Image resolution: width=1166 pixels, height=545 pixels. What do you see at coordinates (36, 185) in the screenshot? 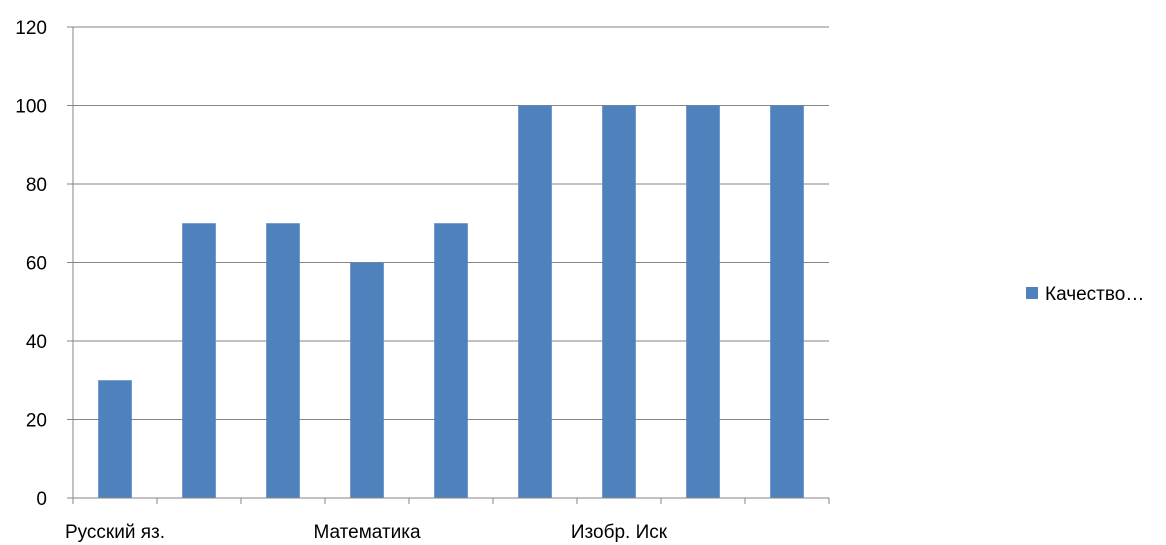
I see `y-tick-label: 80` at bounding box center [36, 185].